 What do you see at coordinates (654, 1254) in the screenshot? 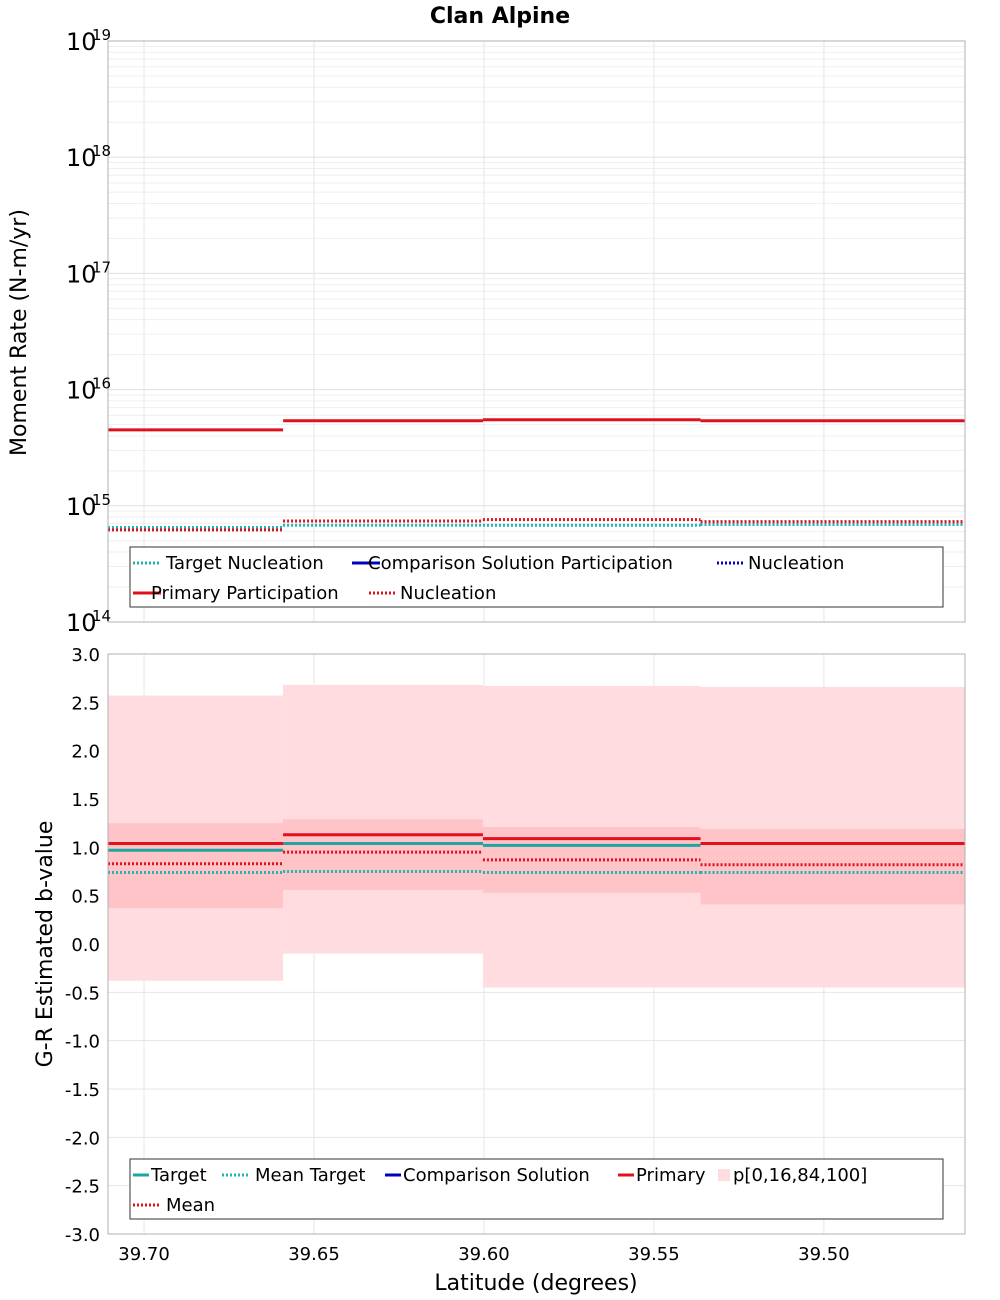
I see `x-tick-label: 39.55` at bounding box center [654, 1254].